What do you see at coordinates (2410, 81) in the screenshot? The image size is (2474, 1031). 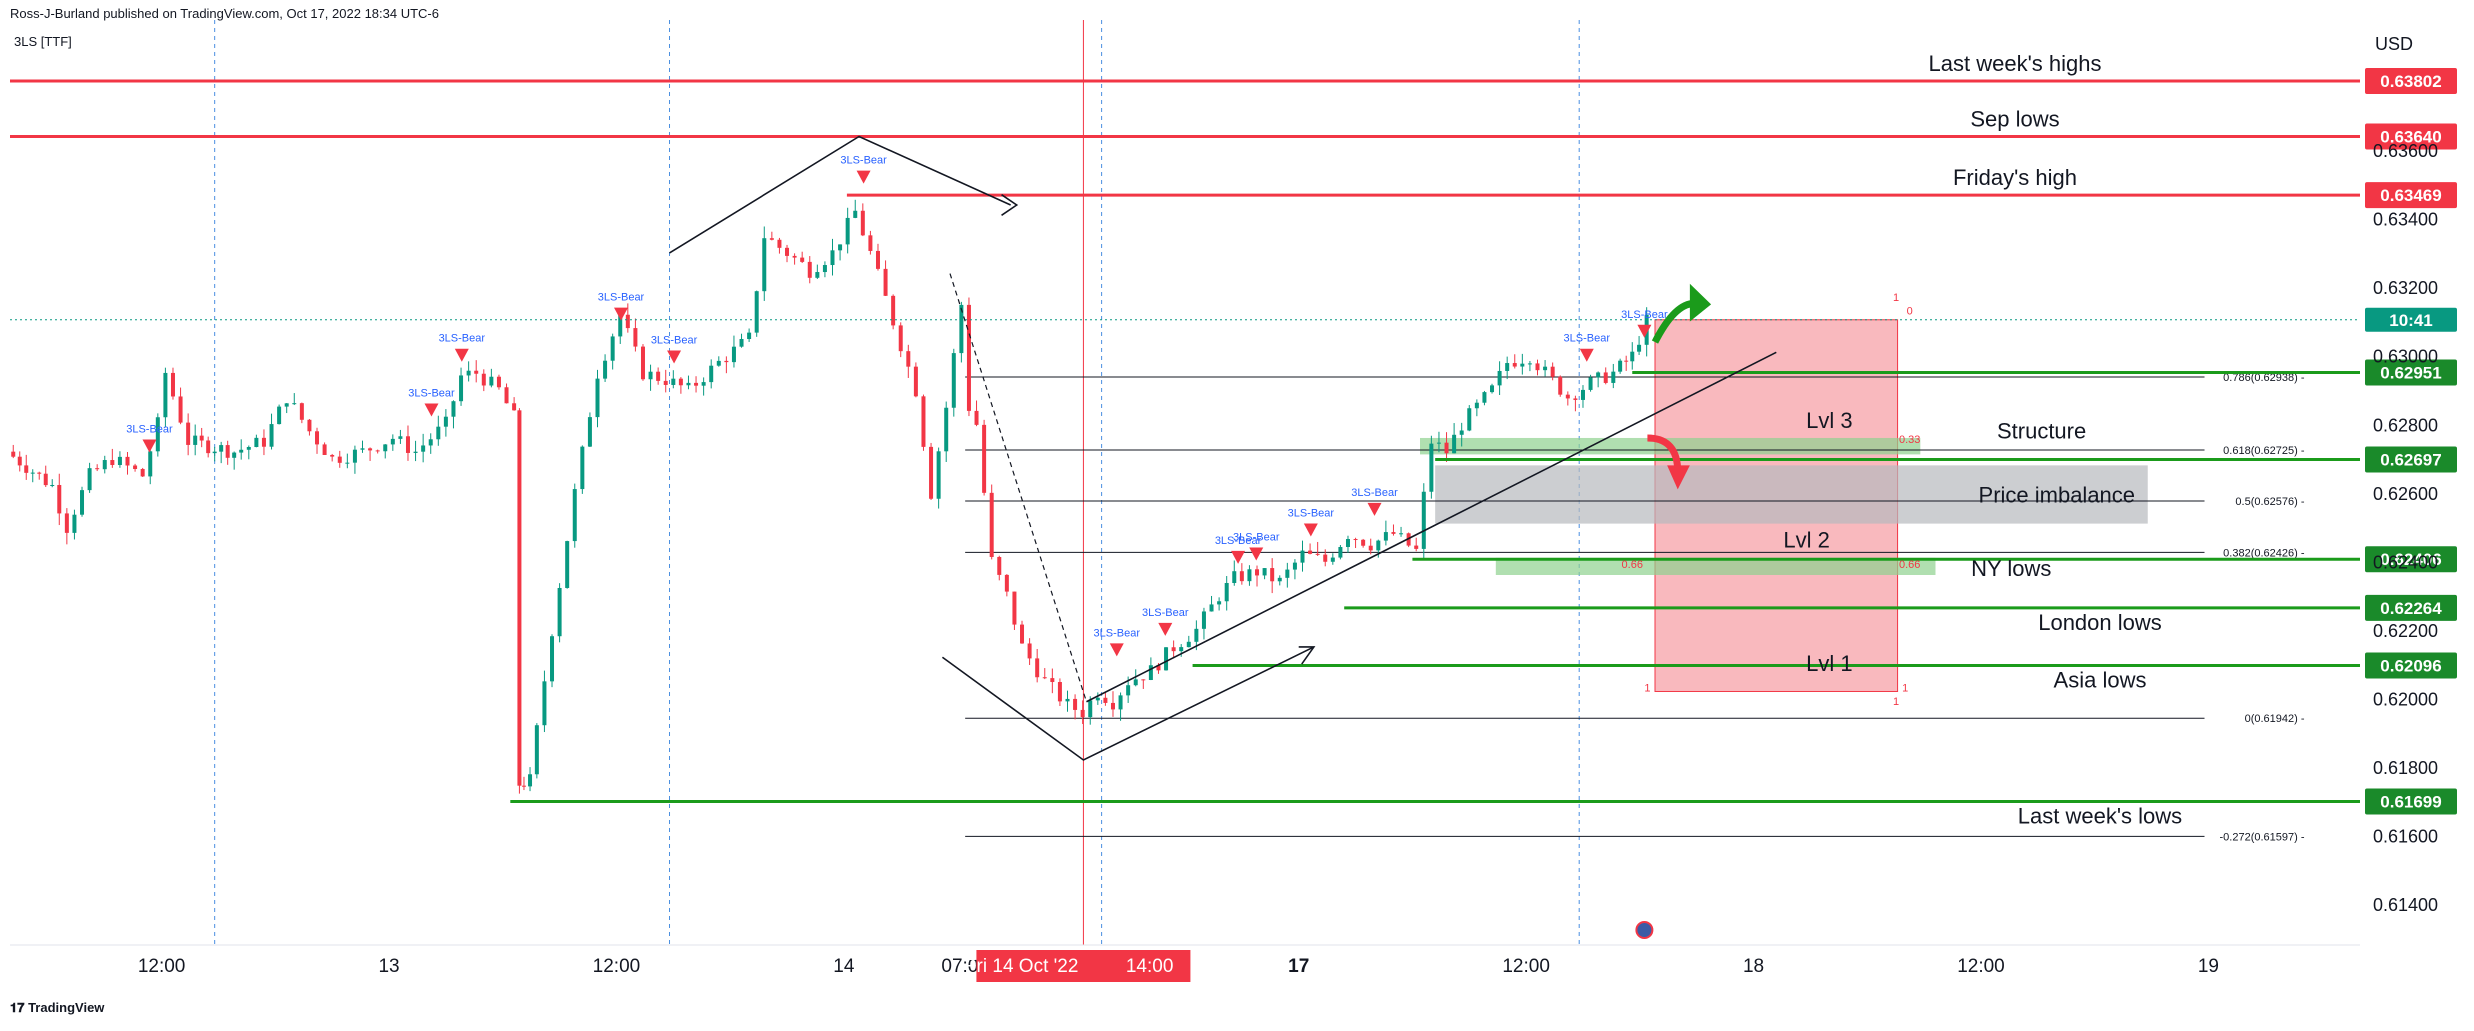 I see `price-axis-tag-label: 0.63802` at bounding box center [2410, 81].